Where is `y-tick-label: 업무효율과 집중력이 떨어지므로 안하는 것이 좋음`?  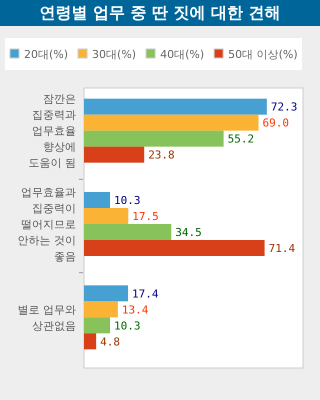 y-tick-label: 업무효율과 집중력이 떨어지므로 안하는 것이 좋음 is located at coordinates (47, 224).